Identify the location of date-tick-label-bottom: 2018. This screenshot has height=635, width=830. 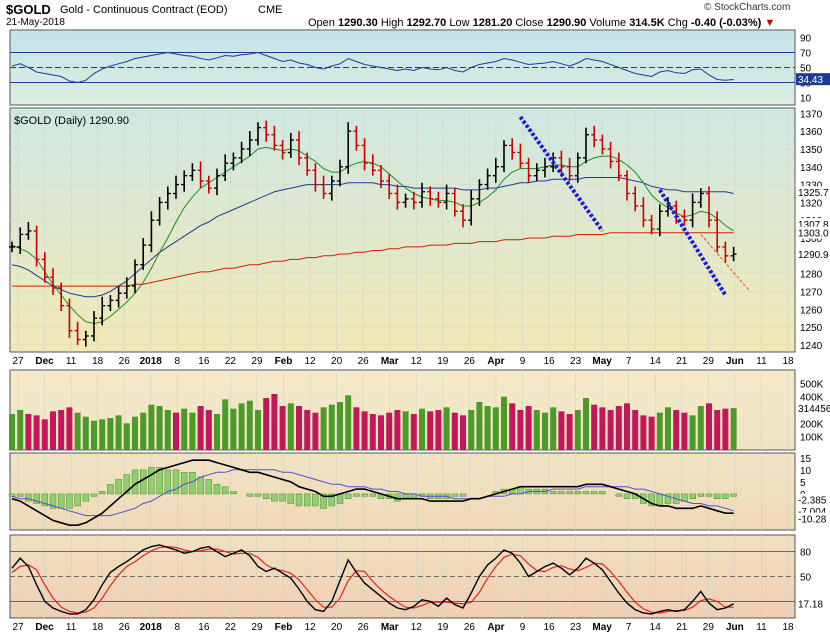
(151, 627).